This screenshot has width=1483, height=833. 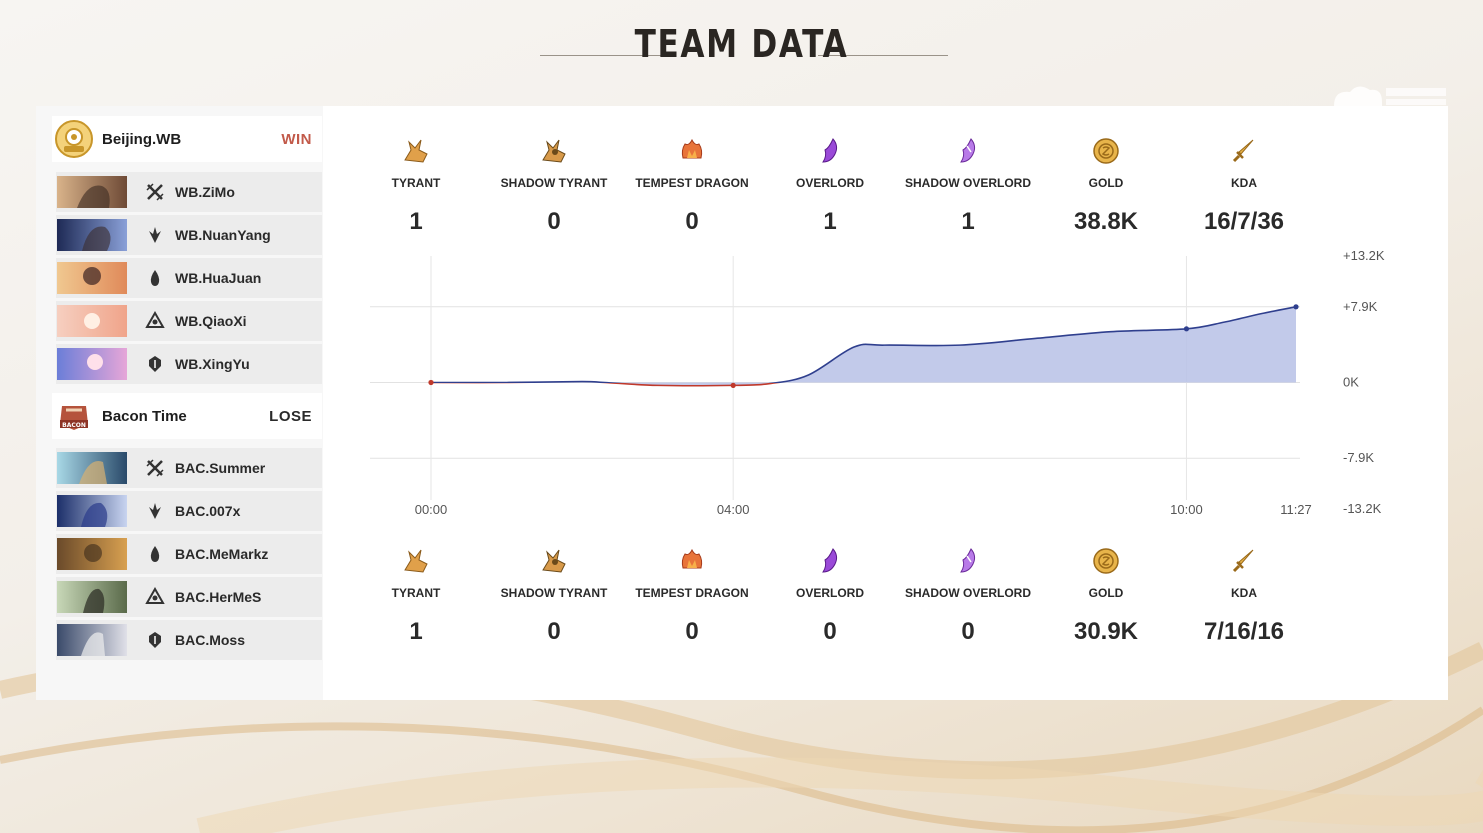 I want to click on player-row: BAC.Summer, so click(x=189, y=468).